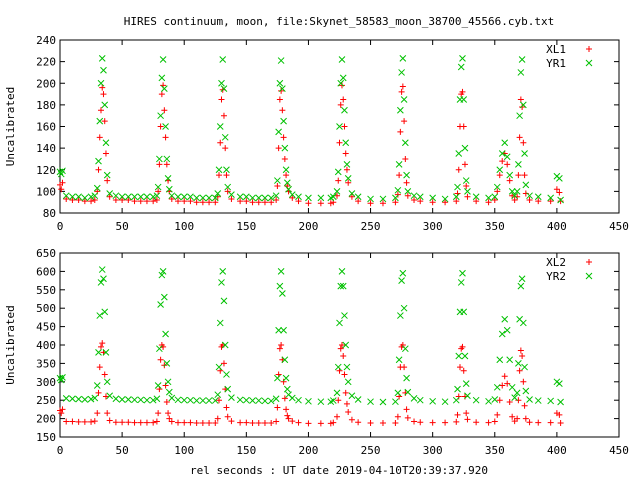  What do you see at coordinates (184, 450) in the screenshot?
I see `x-tick-label: 100` at bounding box center [184, 450].